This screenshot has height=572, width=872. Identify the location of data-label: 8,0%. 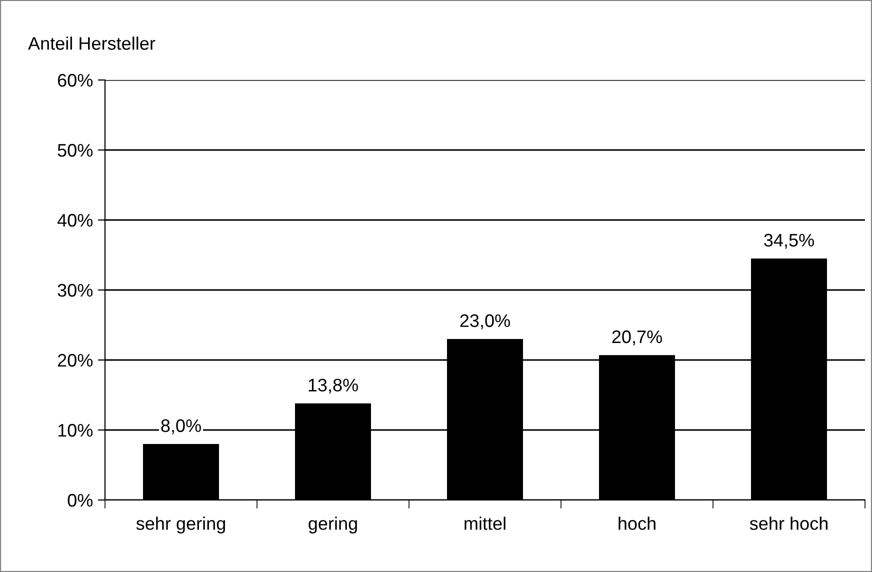
(181, 426).